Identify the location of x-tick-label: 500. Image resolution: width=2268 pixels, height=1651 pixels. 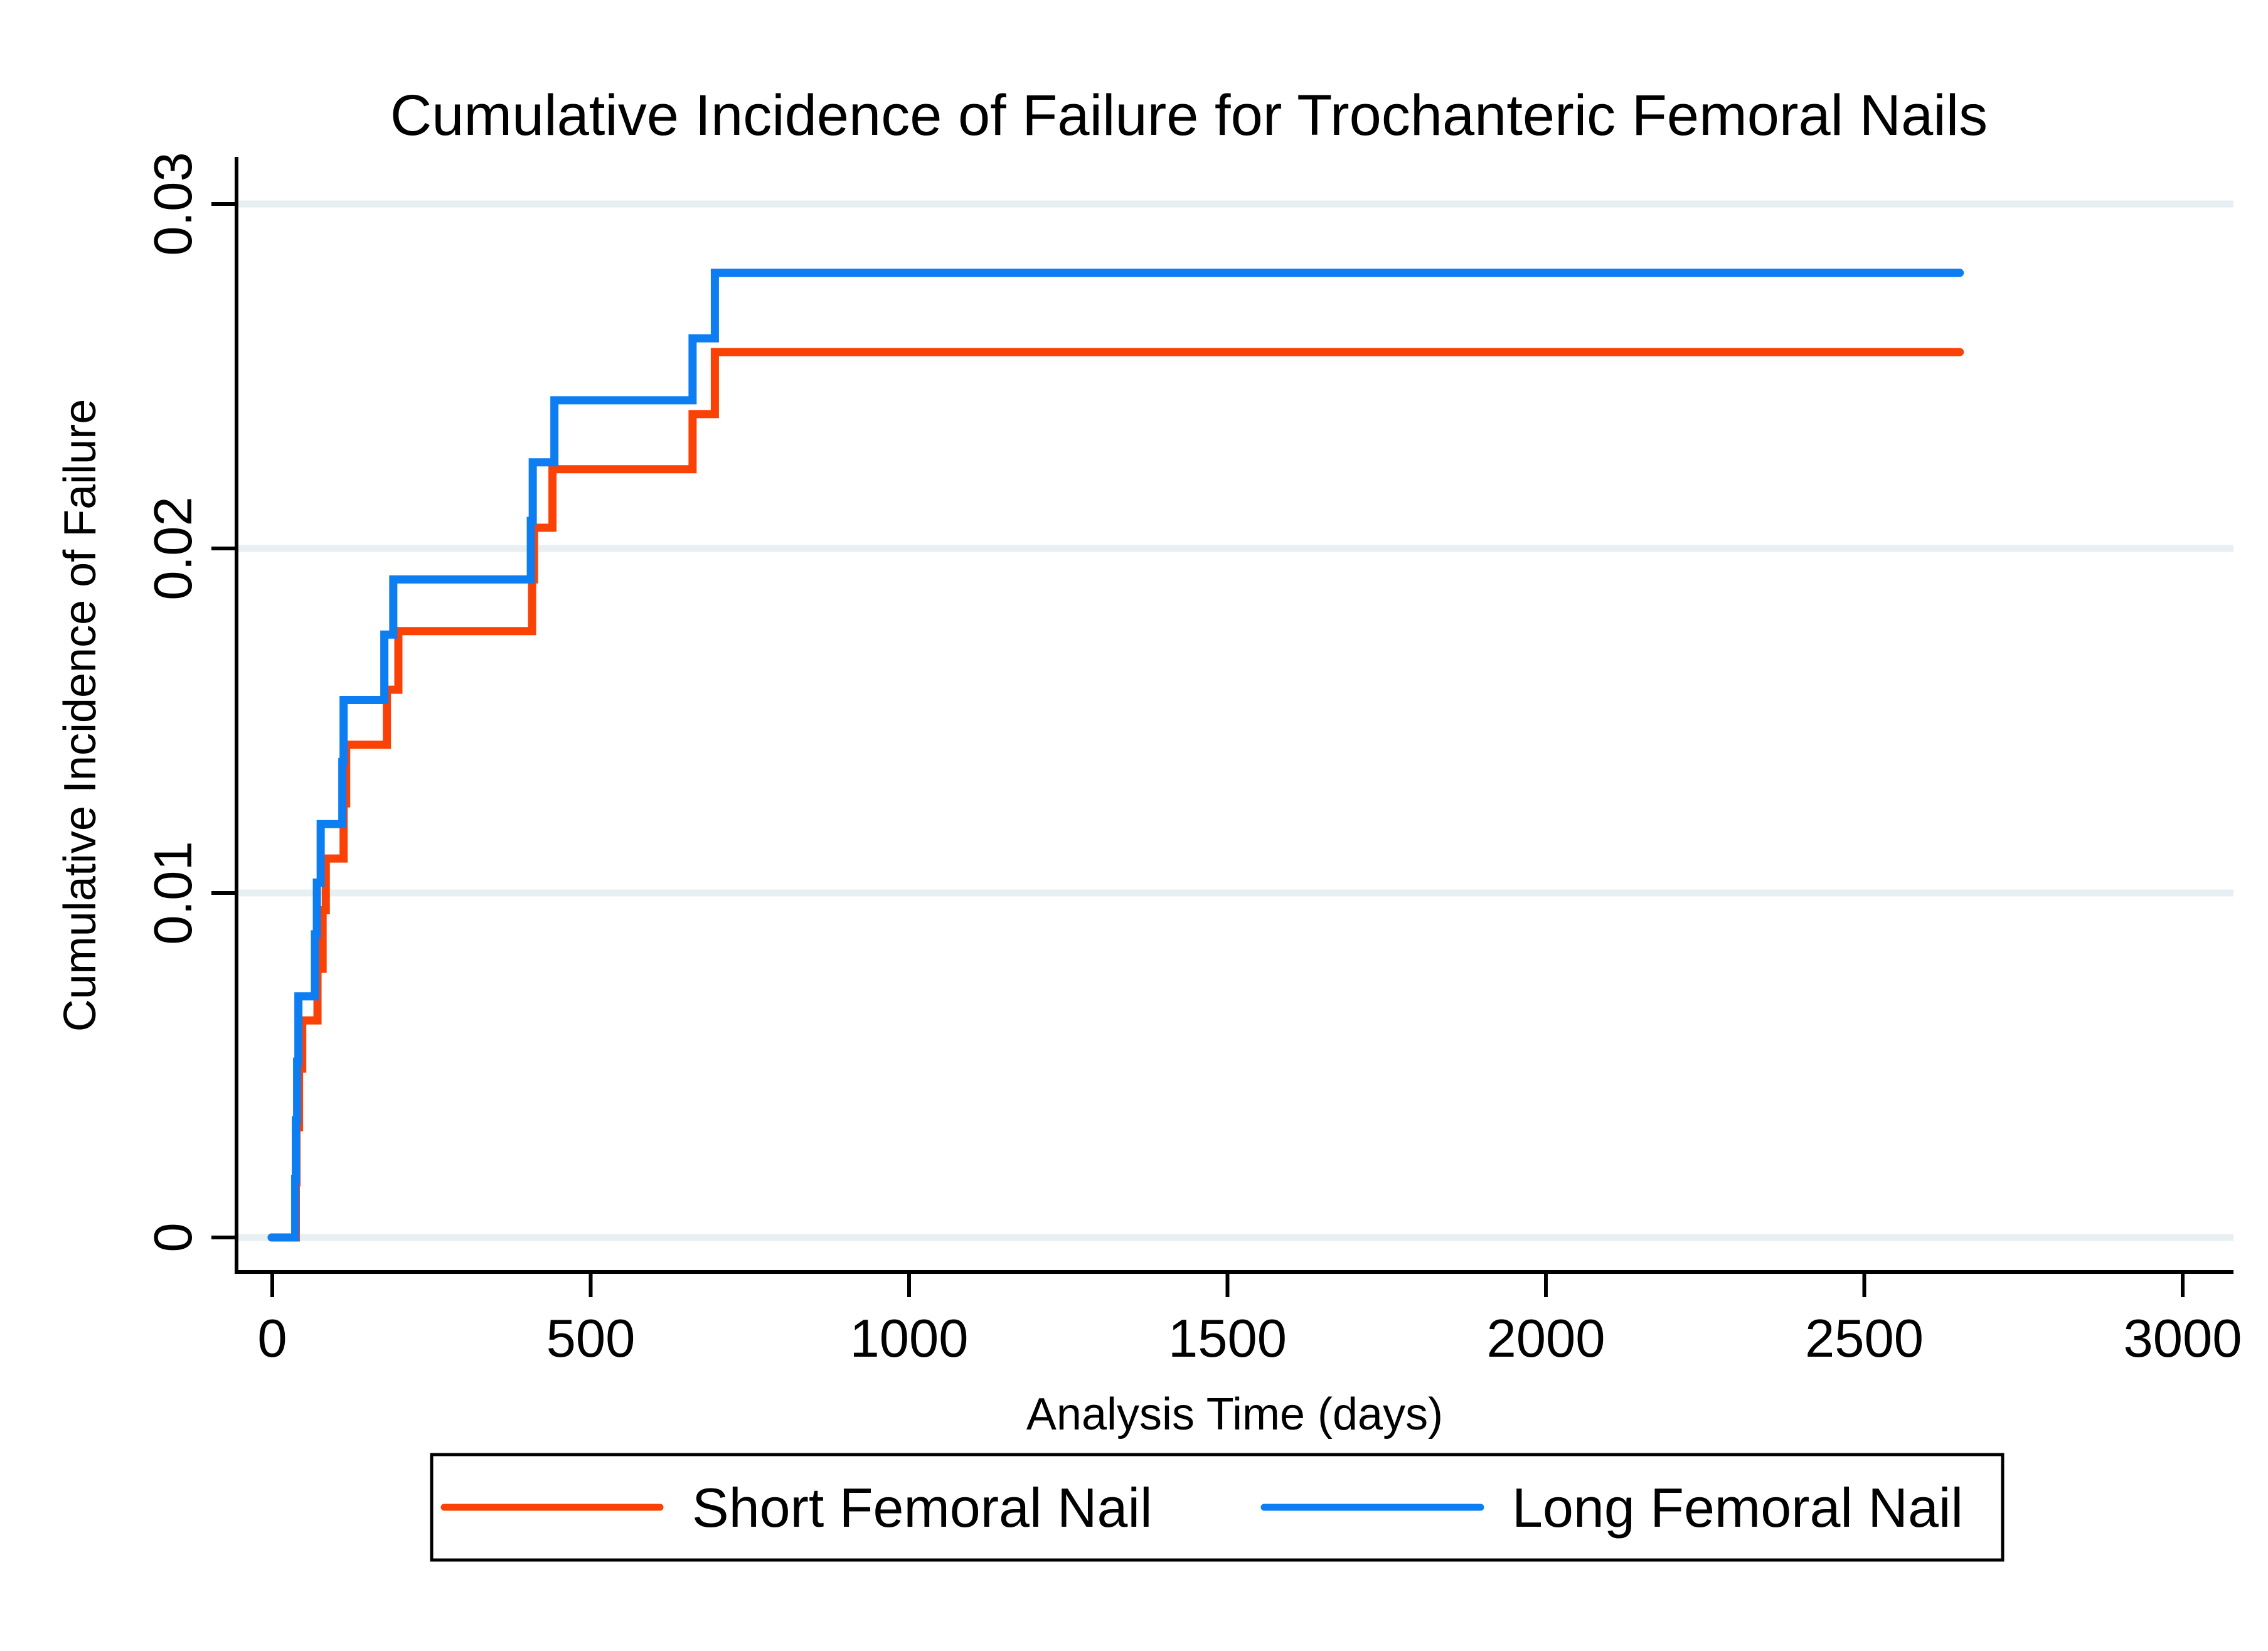
(591, 1339).